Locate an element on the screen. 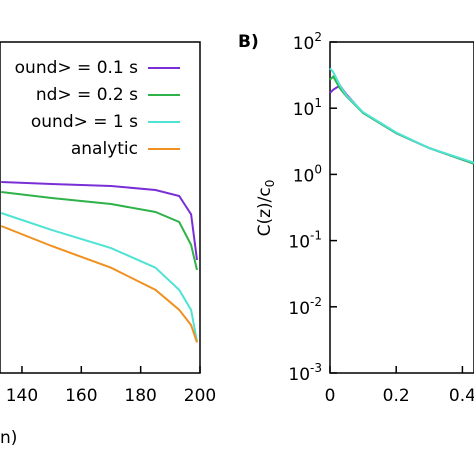  y-axis-label: C(z)/c0 is located at coordinates (266, 208).